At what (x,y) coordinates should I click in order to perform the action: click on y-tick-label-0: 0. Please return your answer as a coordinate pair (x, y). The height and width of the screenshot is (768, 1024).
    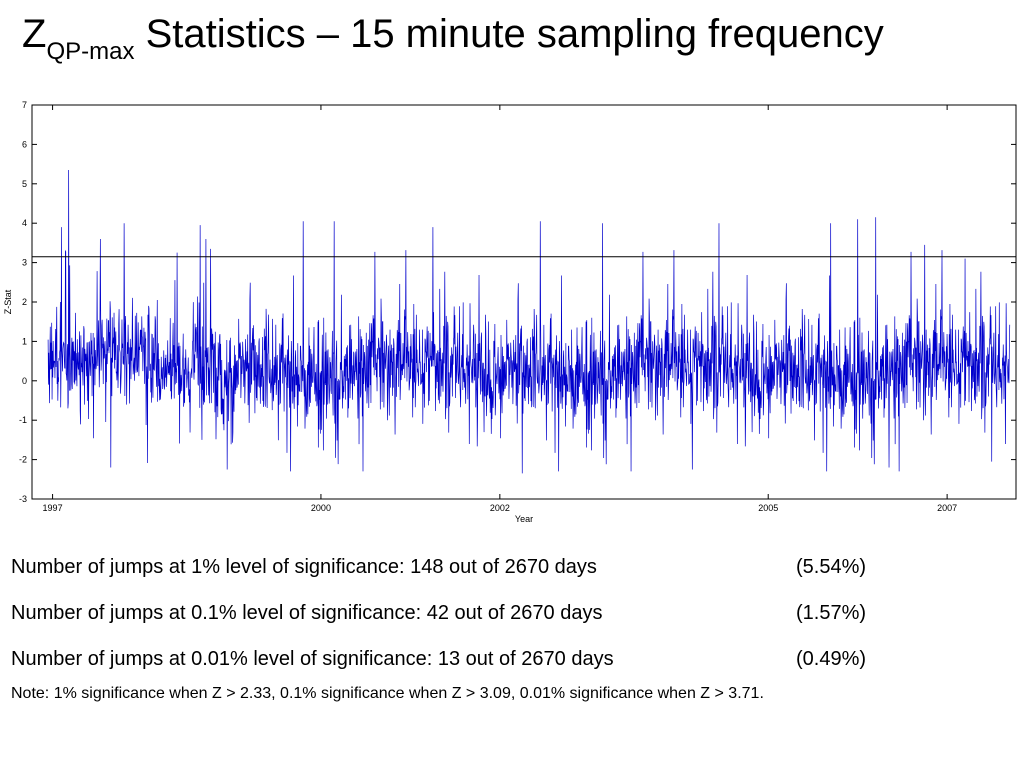
    Looking at the image, I should click on (24, 381).